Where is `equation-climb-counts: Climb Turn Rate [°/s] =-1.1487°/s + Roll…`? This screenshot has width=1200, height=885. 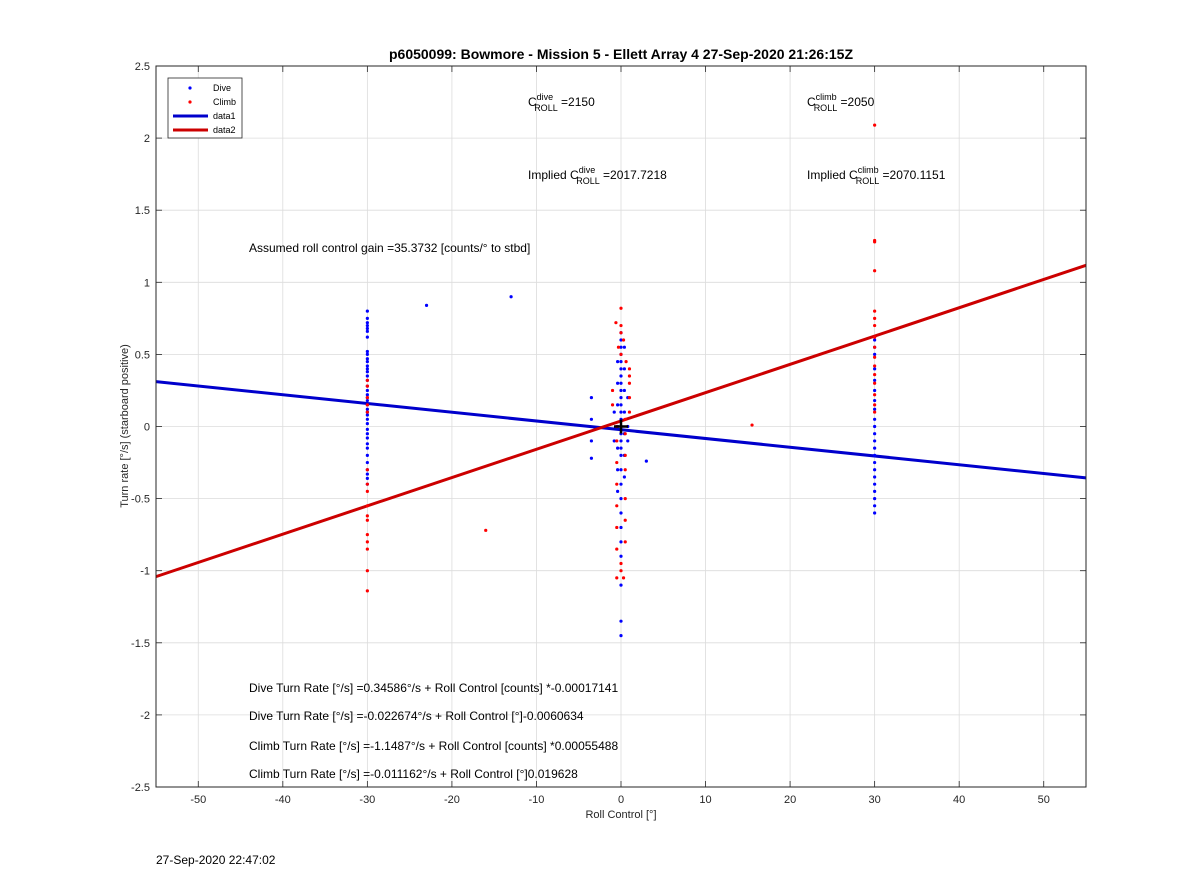
equation-climb-counts: Climb Turn Rate [°/s] =-1.1487°/s + Roll… is located at coordinates (433, 746).